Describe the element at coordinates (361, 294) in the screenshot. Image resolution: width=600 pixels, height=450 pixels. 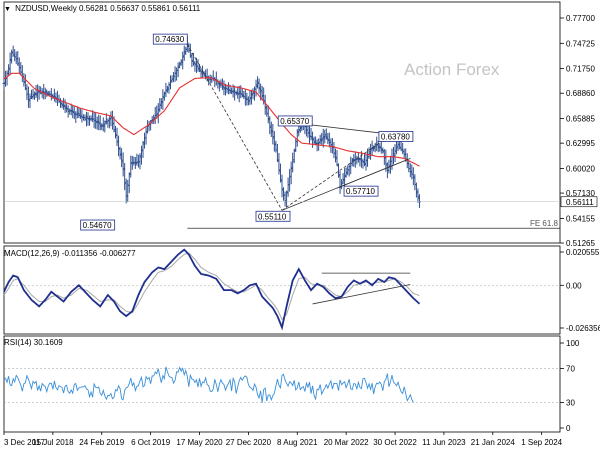
I see `macd-trendline` at that location.